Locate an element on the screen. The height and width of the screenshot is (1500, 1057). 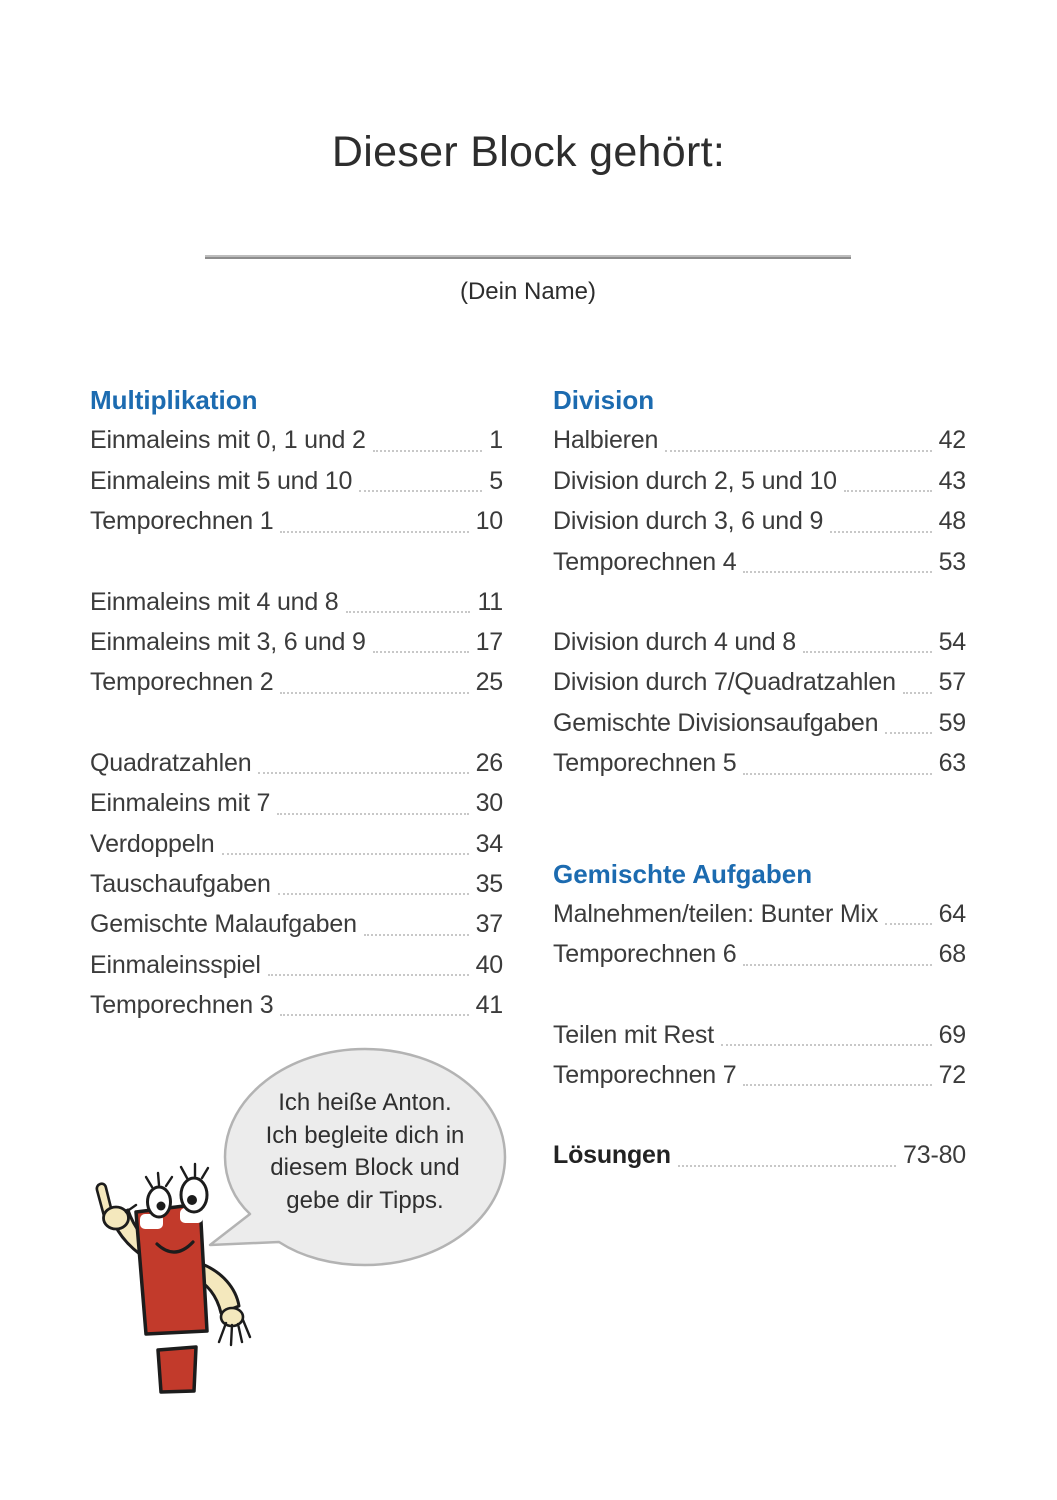
anton-mascot-illustration is located at coordinates (301, 1220).